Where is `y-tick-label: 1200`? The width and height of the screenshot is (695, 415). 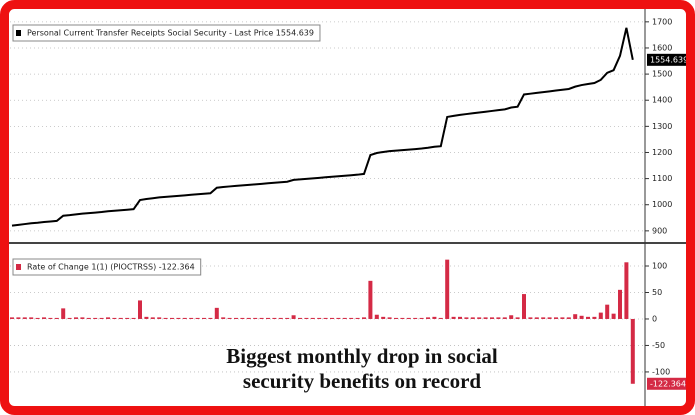 y-tick-label: 1200 is located at coordinates (662, 152).